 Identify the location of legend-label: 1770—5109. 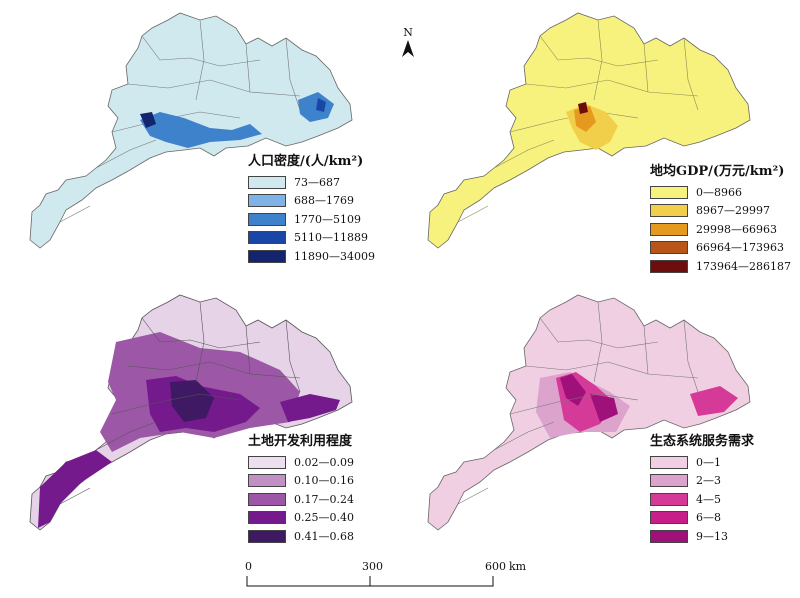
(327, 219).